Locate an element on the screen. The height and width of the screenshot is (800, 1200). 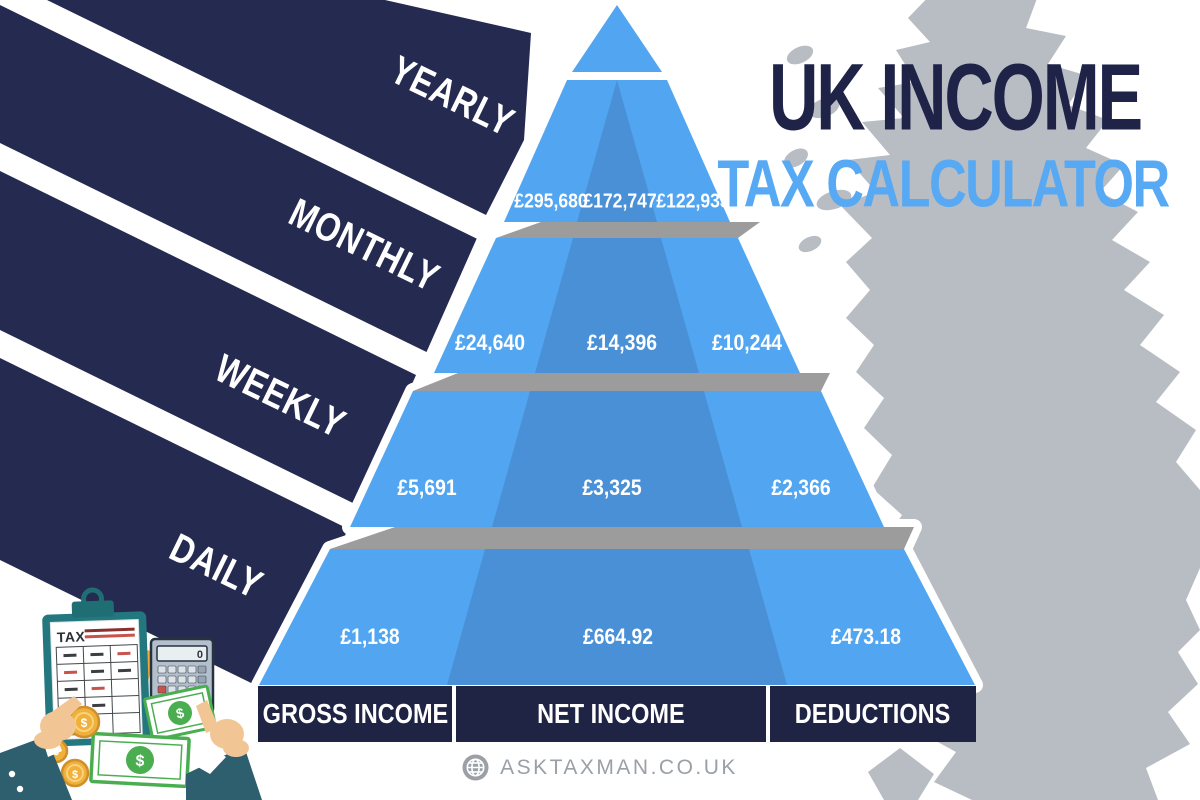
page-title-line1: UK INCOME is located at coordinates (956, 97).